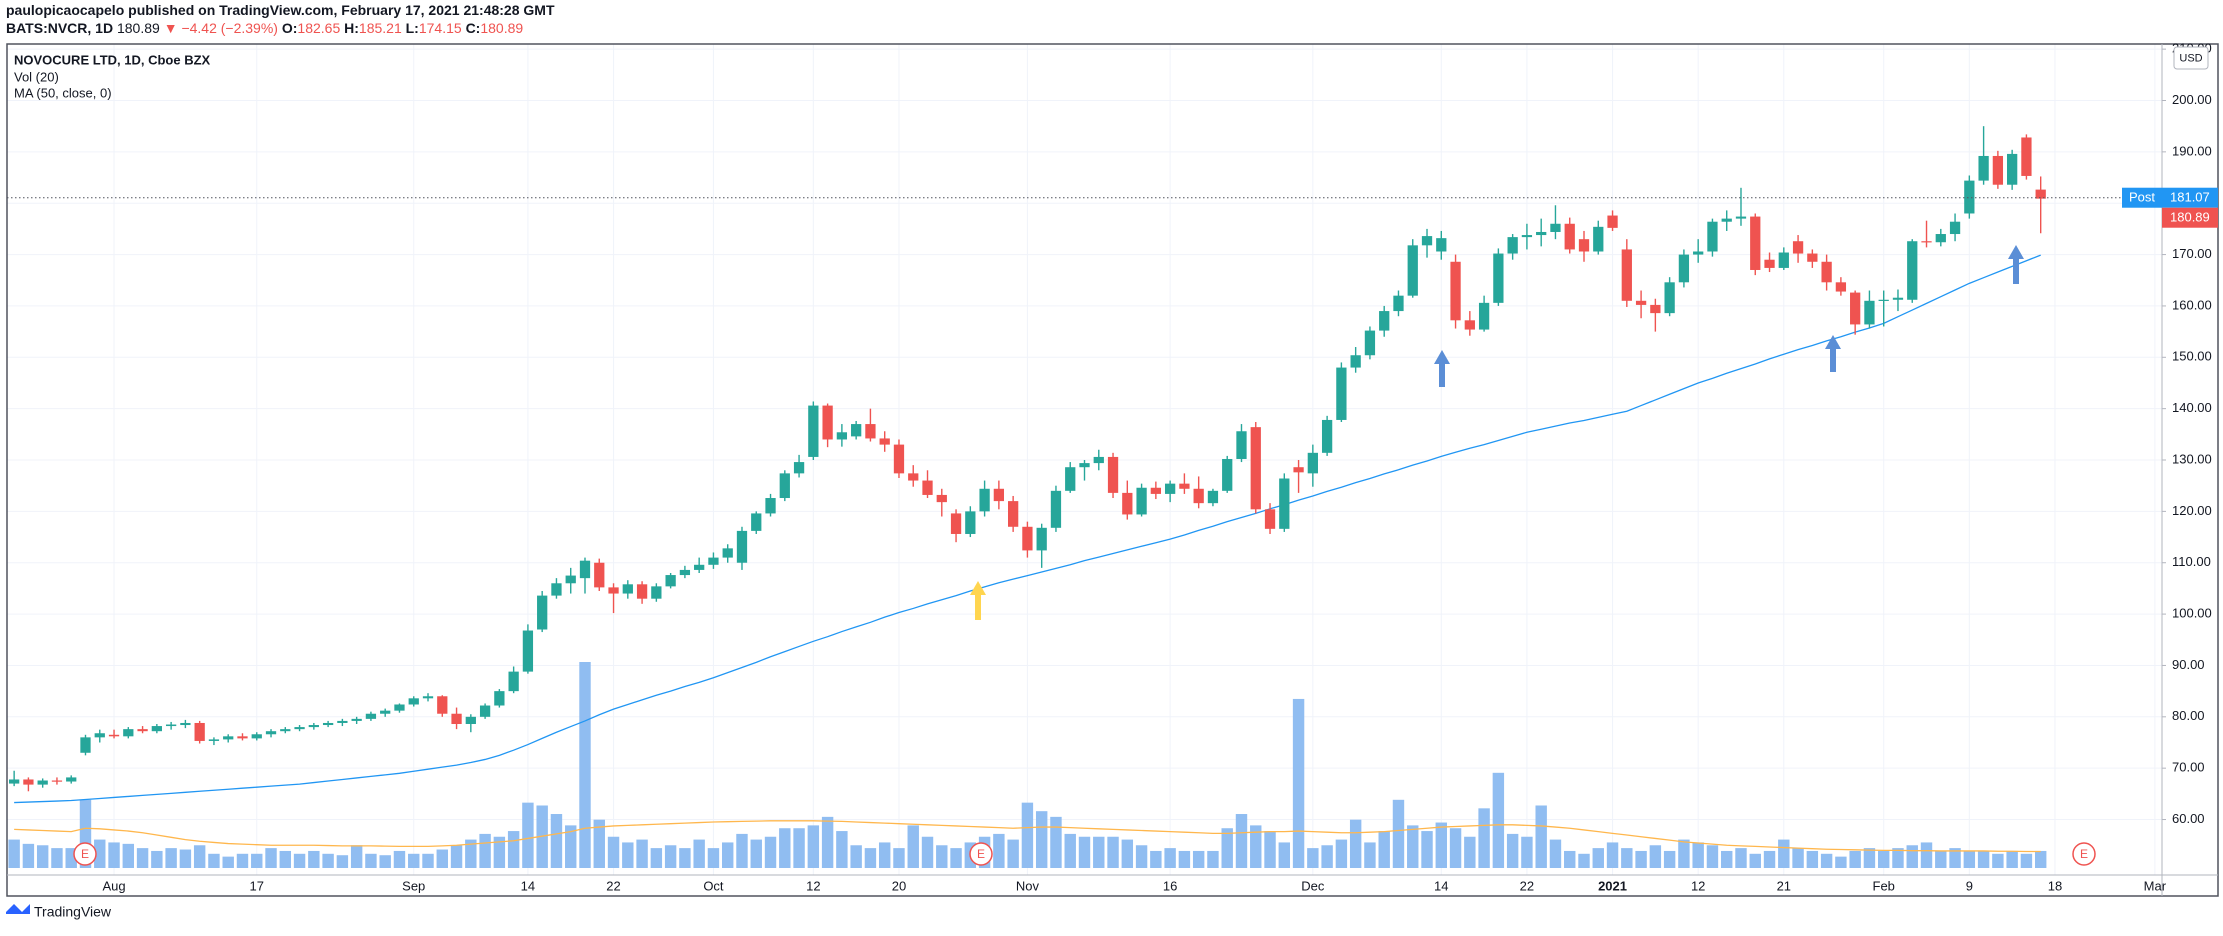 This screenshot has height=936, width=2223. I want to click on x-tick-label: Aug, so click(113, 885).